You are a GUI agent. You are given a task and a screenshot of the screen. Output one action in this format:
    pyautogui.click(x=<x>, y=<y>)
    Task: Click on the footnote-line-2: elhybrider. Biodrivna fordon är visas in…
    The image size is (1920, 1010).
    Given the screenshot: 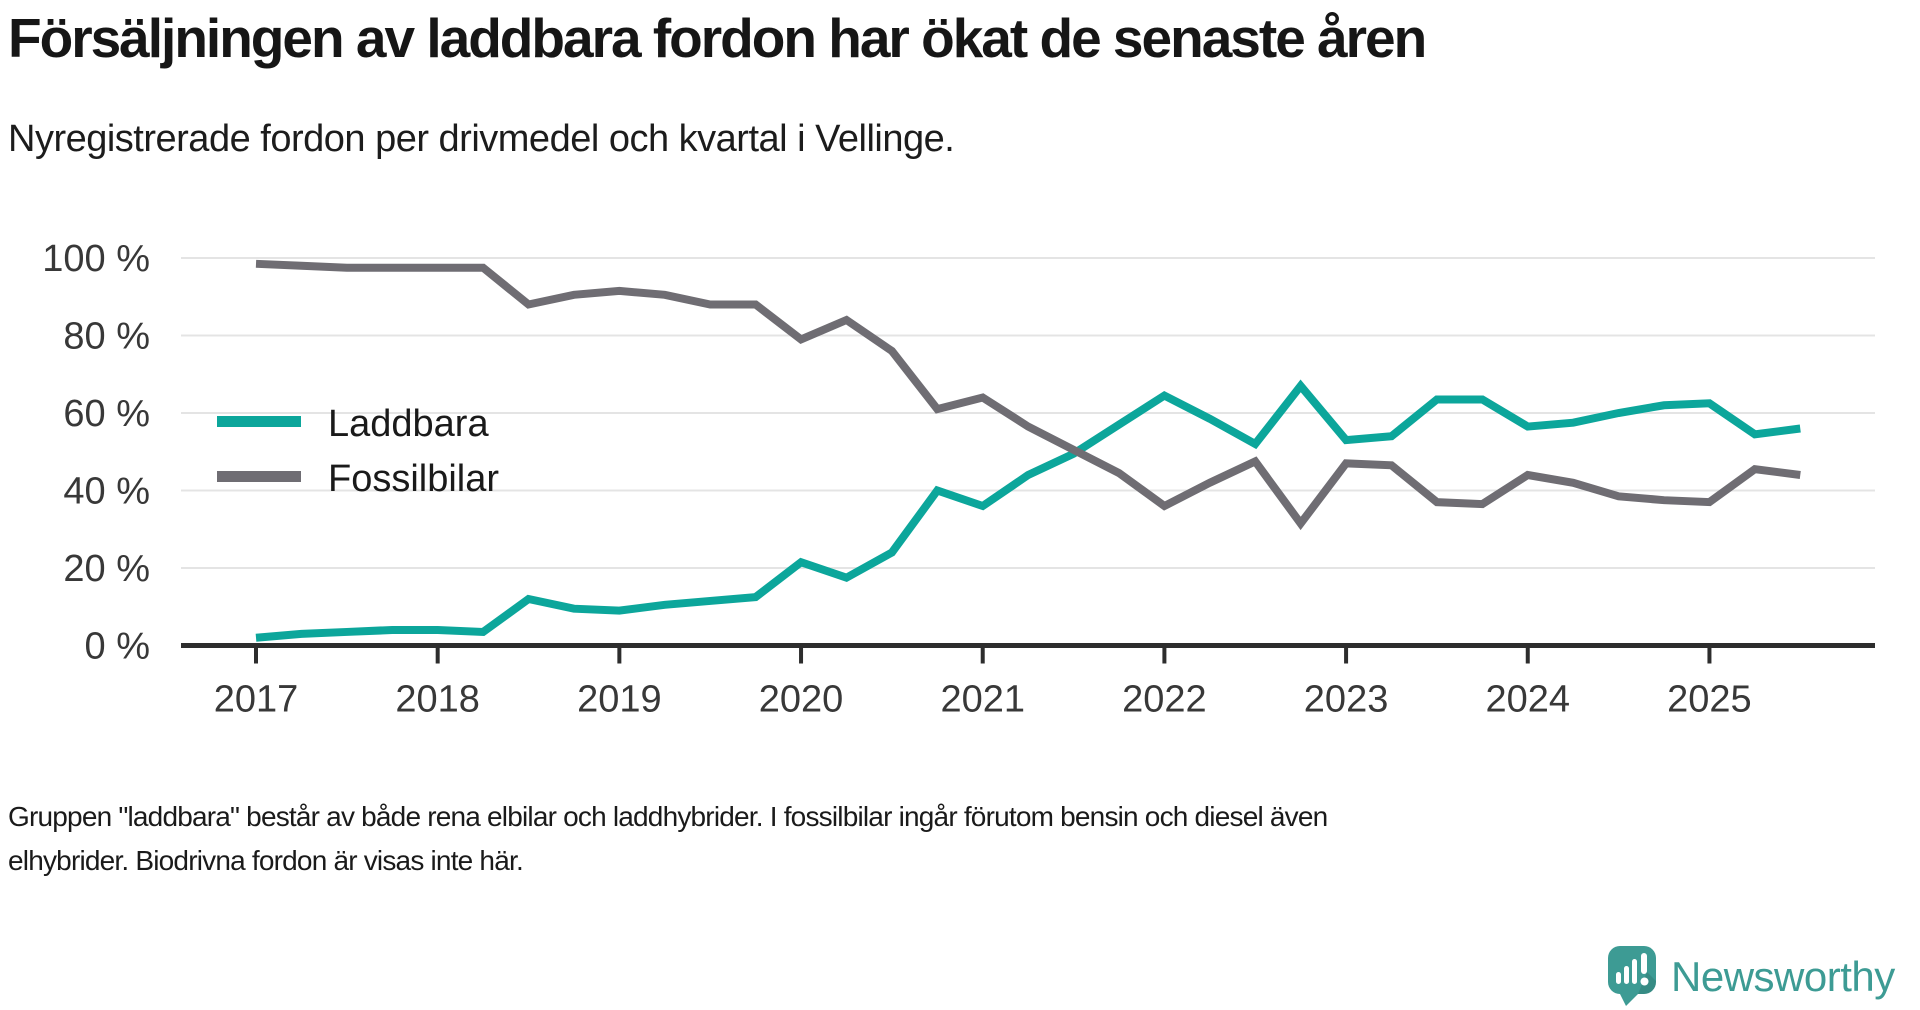 What is the action you would take?
    pyautogui.click(x=266, y=860)
    